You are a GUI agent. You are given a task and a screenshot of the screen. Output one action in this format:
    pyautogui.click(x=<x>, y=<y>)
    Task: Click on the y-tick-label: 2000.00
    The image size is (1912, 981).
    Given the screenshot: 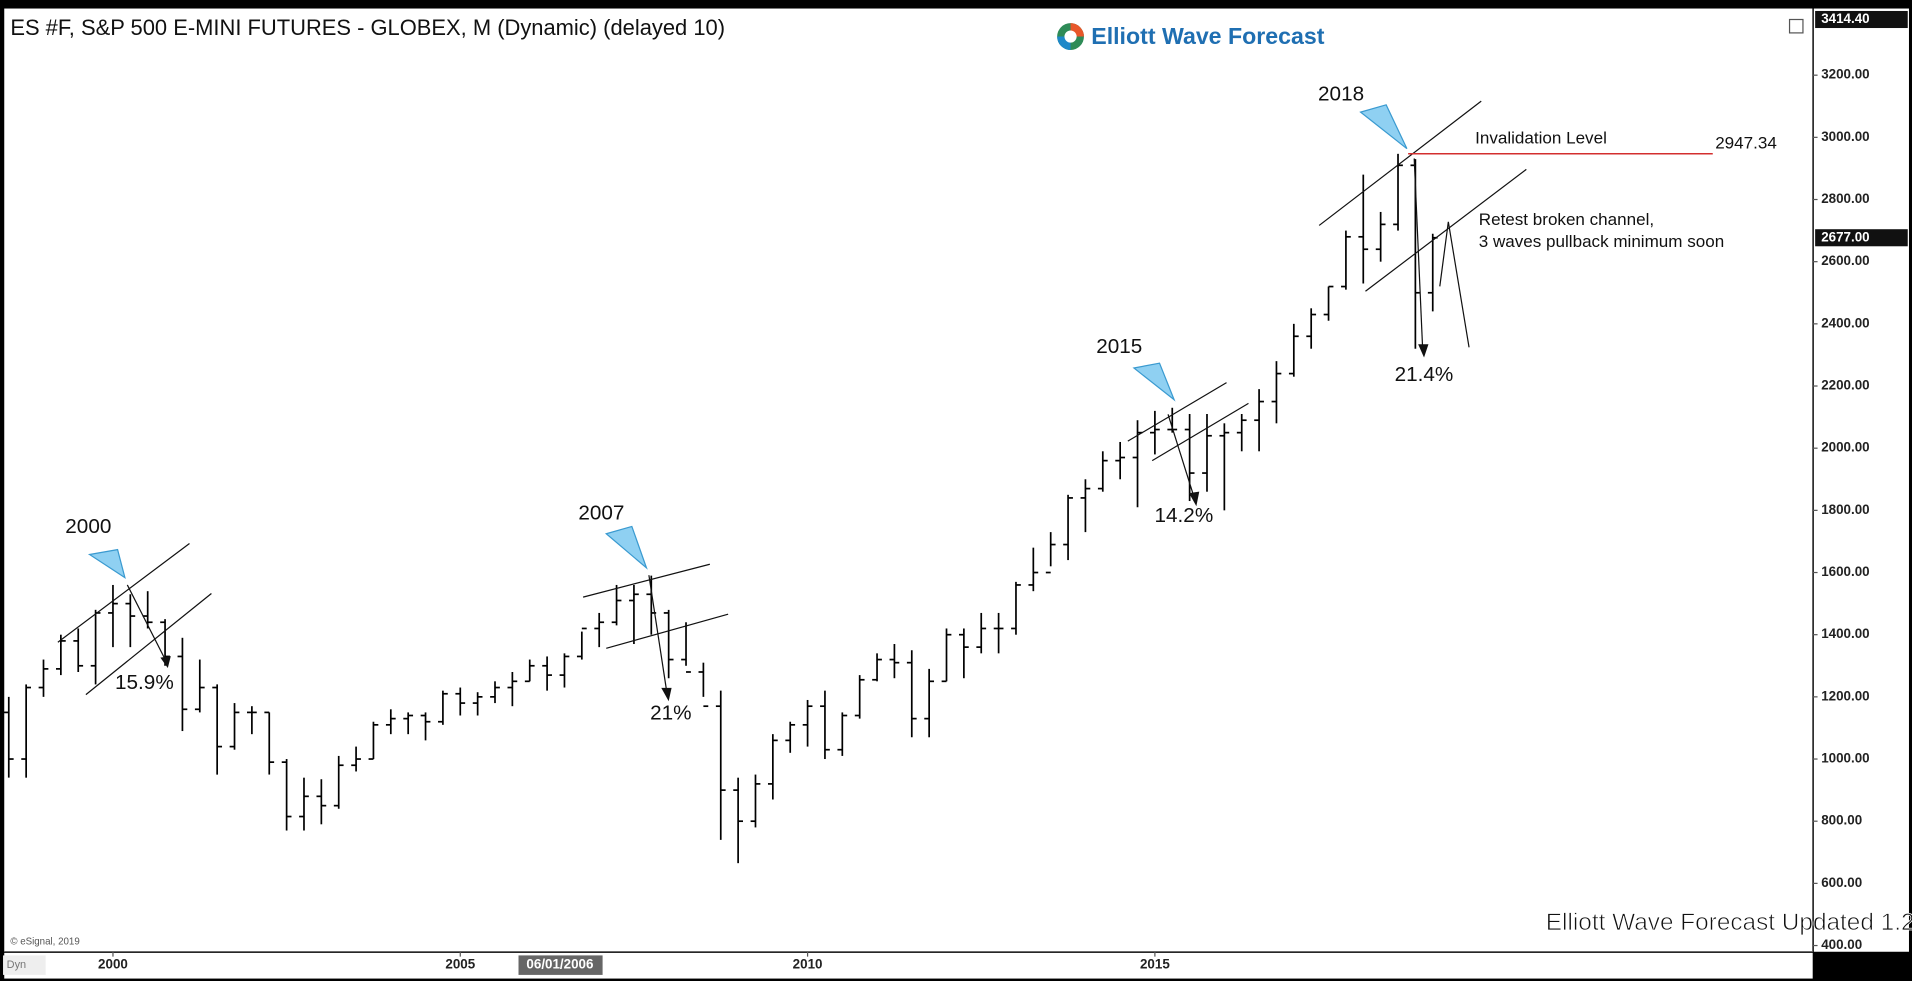 What is the action you would take?
    pyautogui.click(x=1845, y=447)
    